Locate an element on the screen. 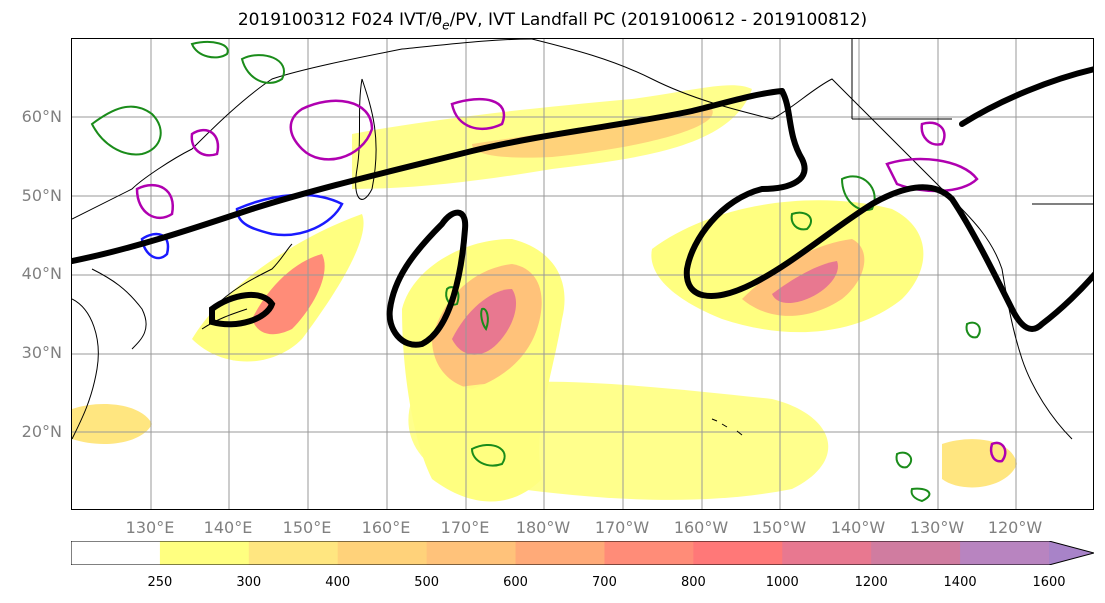 The width and height of the screenshot is (1105, 603). lon-label: 130°E is located at coordinates (150, 527).